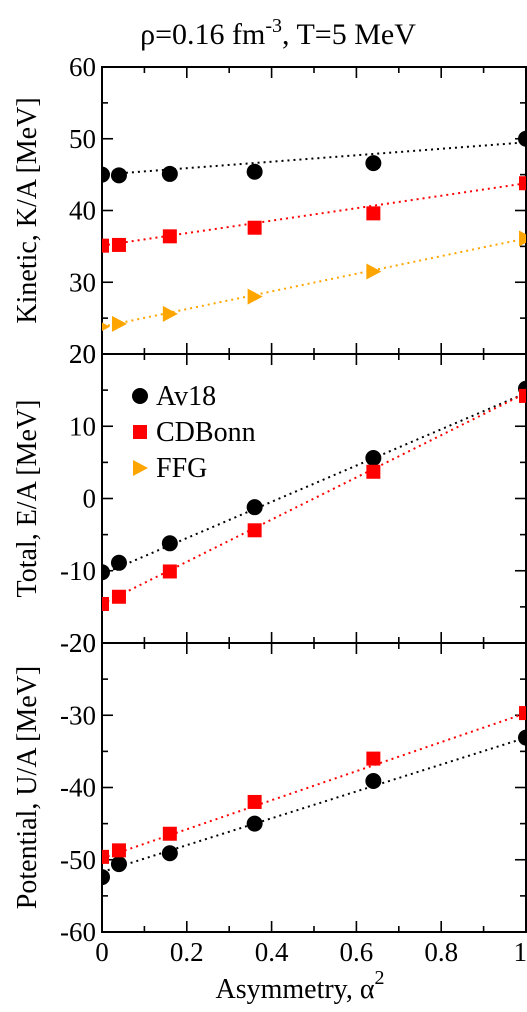  Describe the element at coordinates (520, 952) in the screenshot. I see `x-tick-label: 1` at that location.